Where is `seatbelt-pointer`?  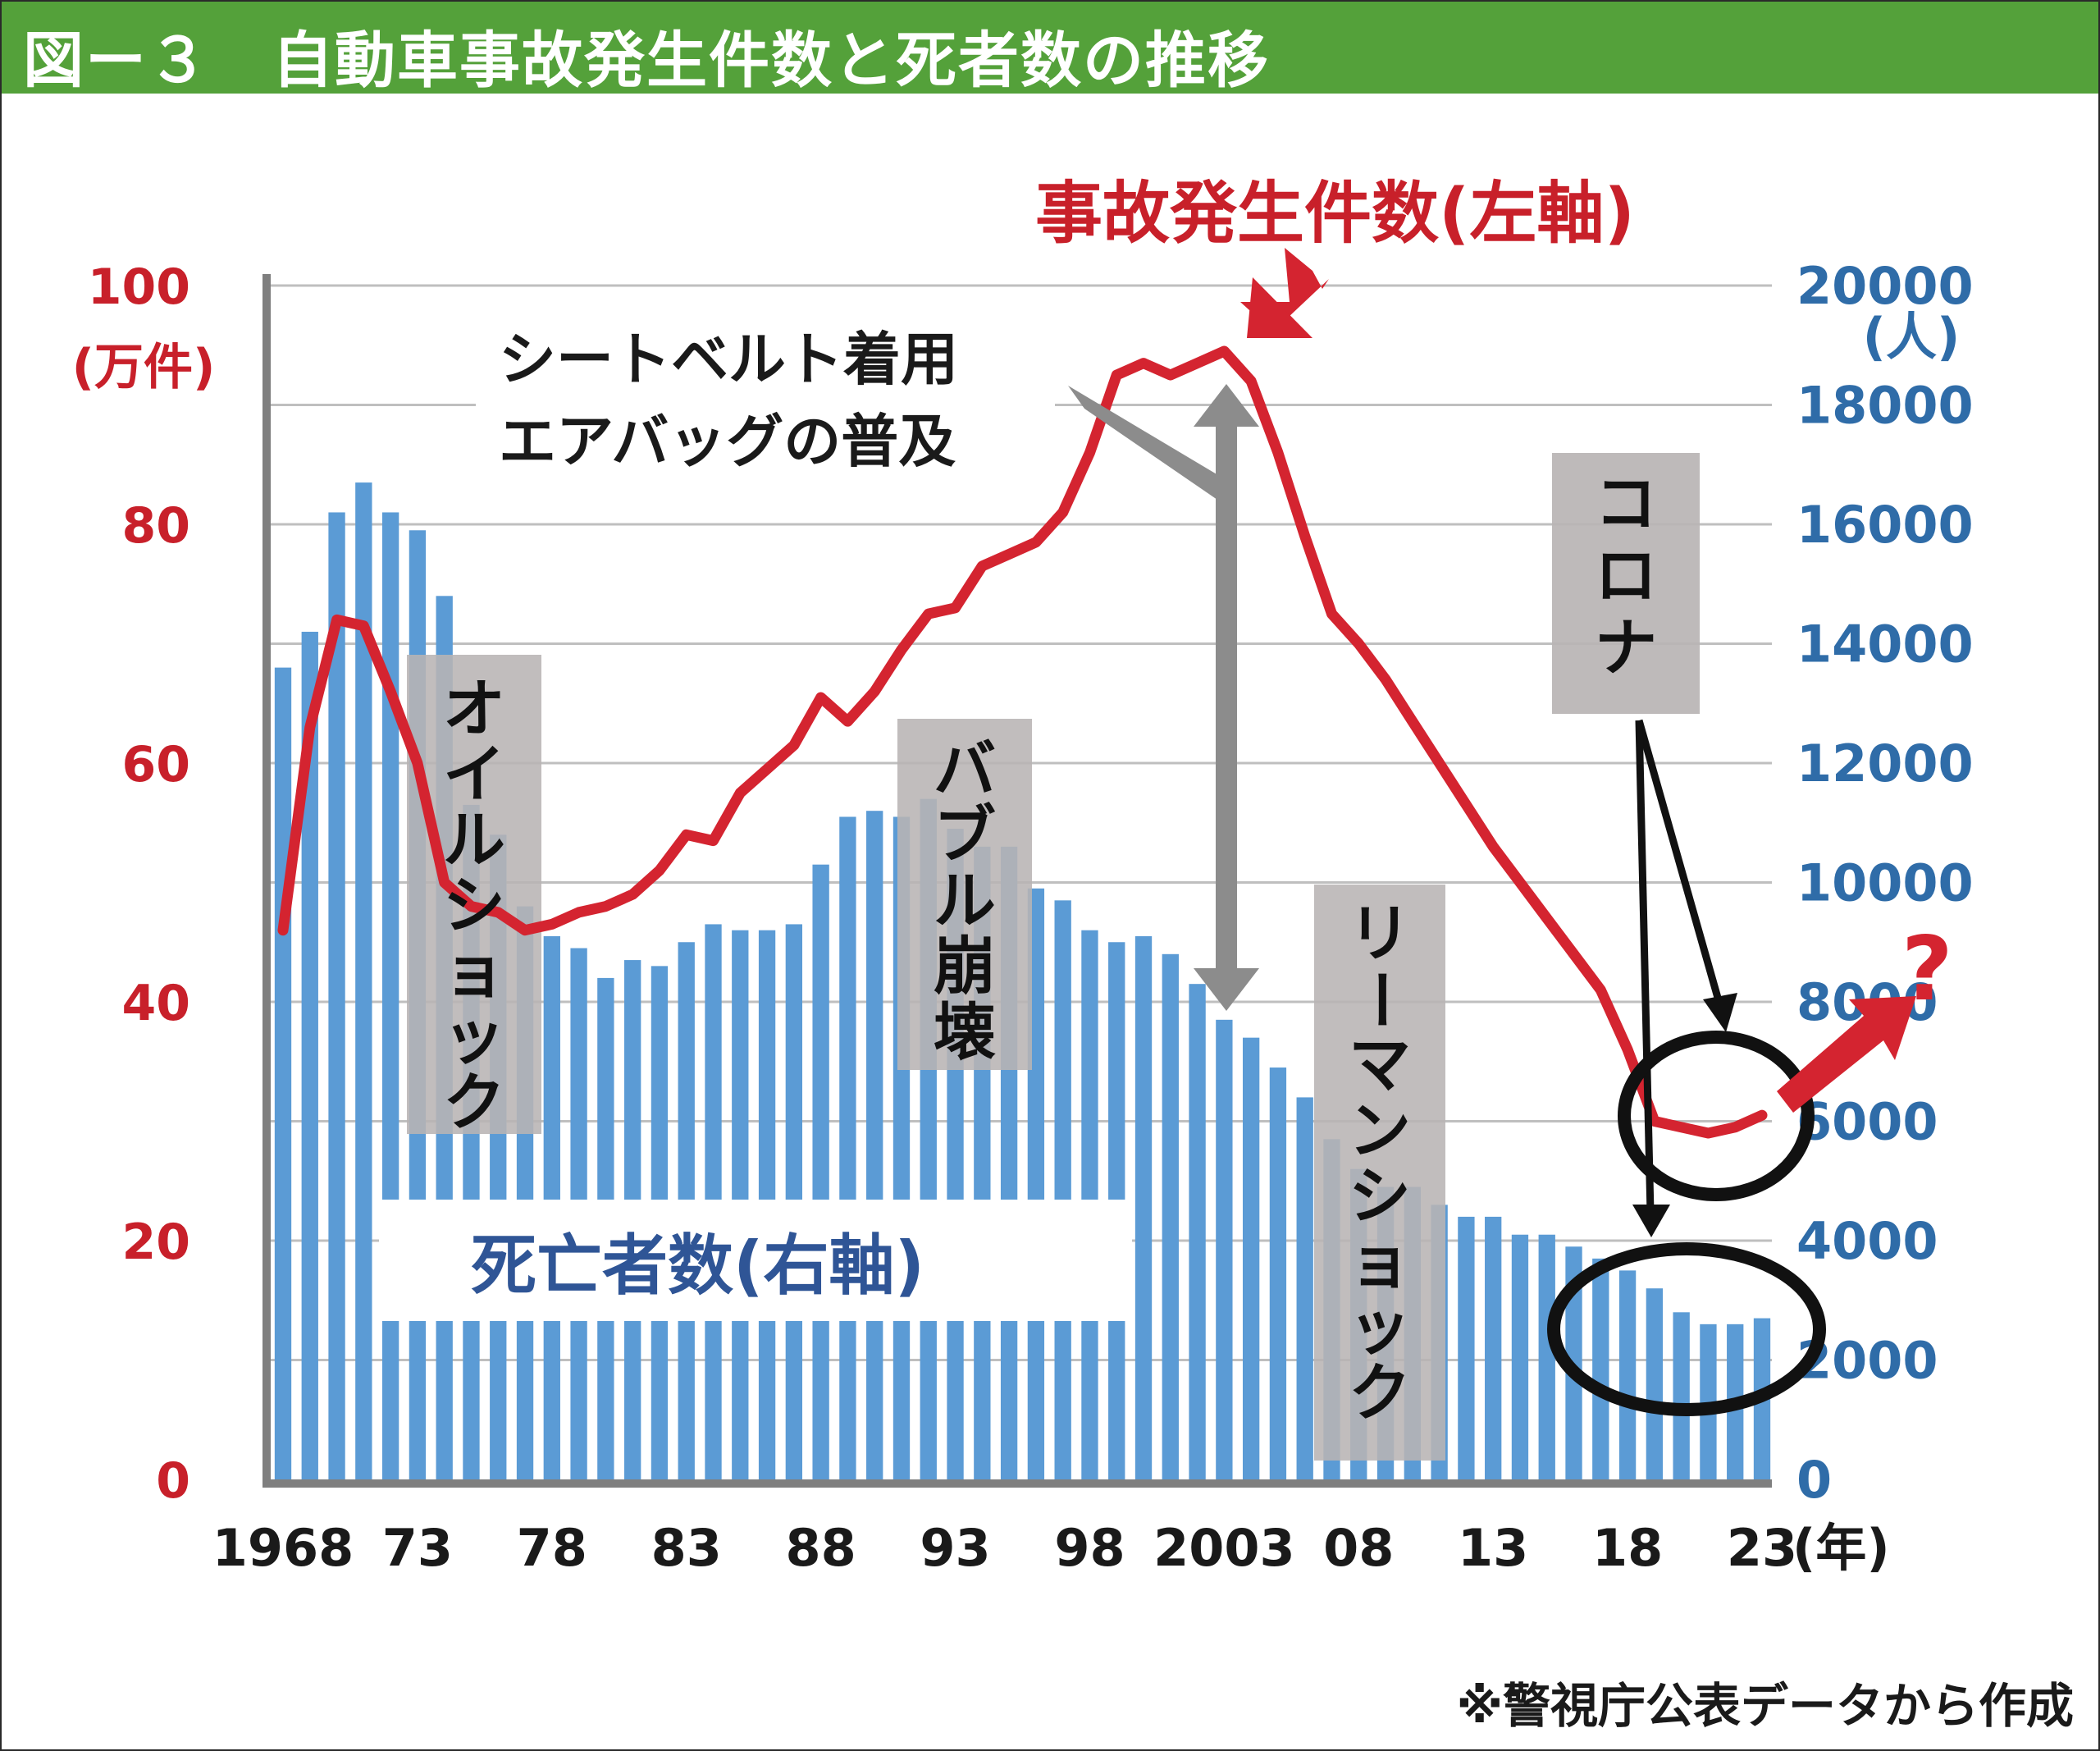
seatbelt-pointer is located at coordinates (1149, 447).